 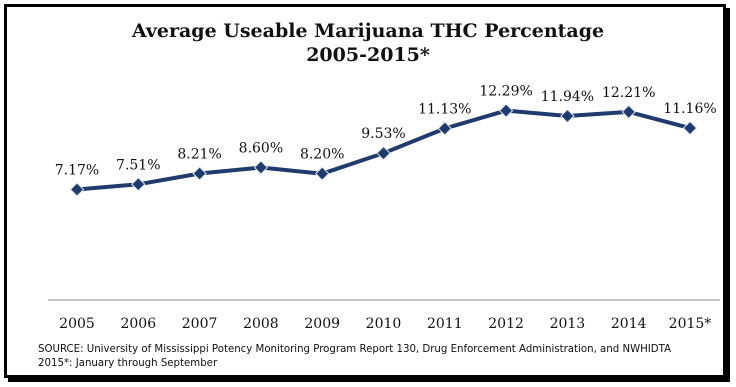 What do you see at coordinates (261, 148) in the screenshot?
I see `data-label: 8.60%` at bounding box center [261, 148].